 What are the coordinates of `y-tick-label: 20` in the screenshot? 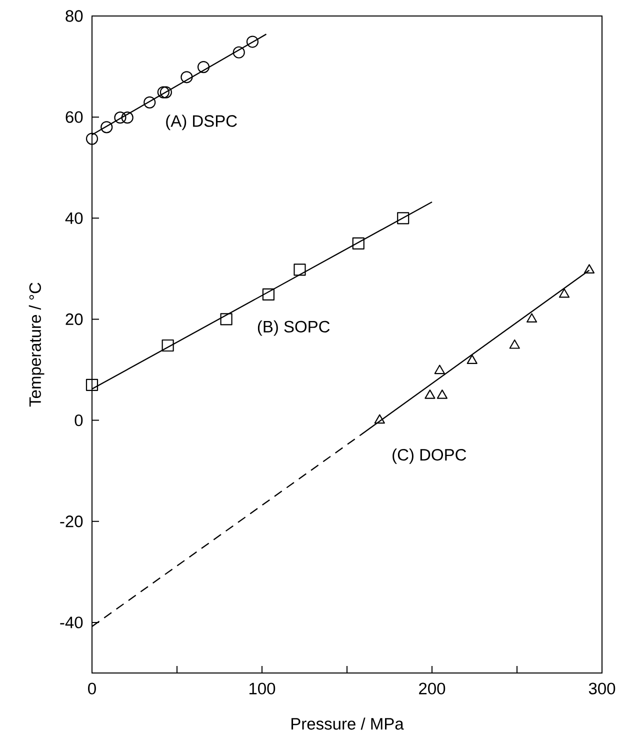 It's located at (74, 319).